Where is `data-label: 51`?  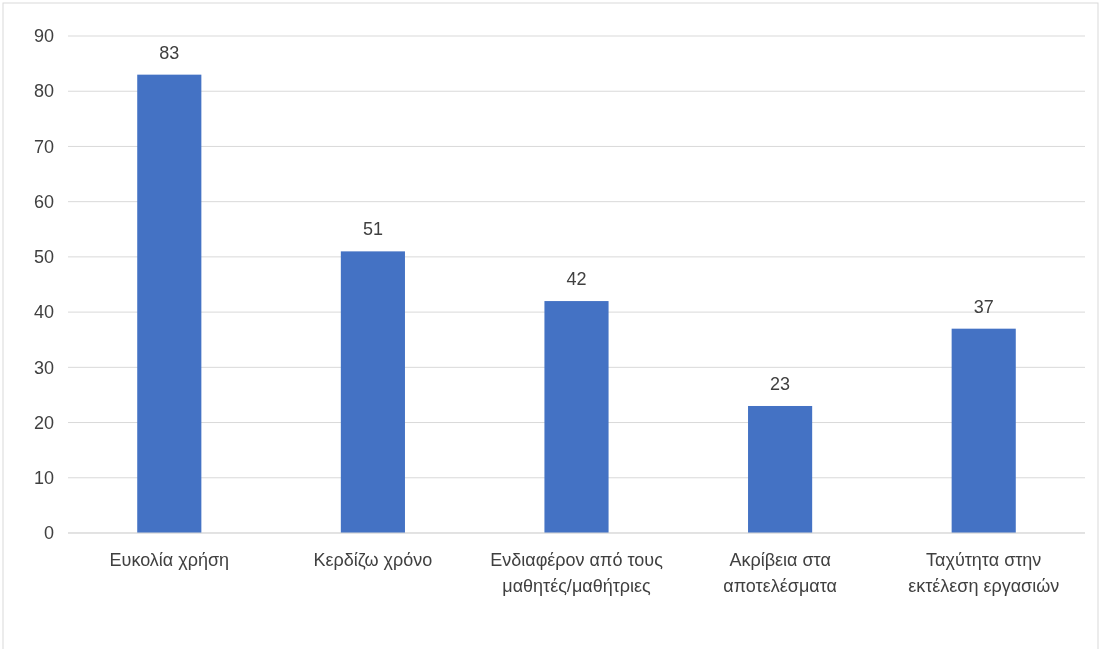 data-label: 51 is located at coordinates (372, 229).